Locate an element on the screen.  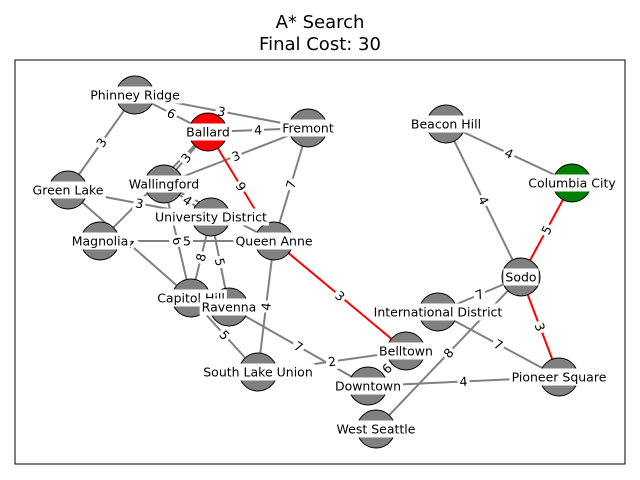
edge-weight-ravenna-downtown: 7 is located at coordinates (298, 346).